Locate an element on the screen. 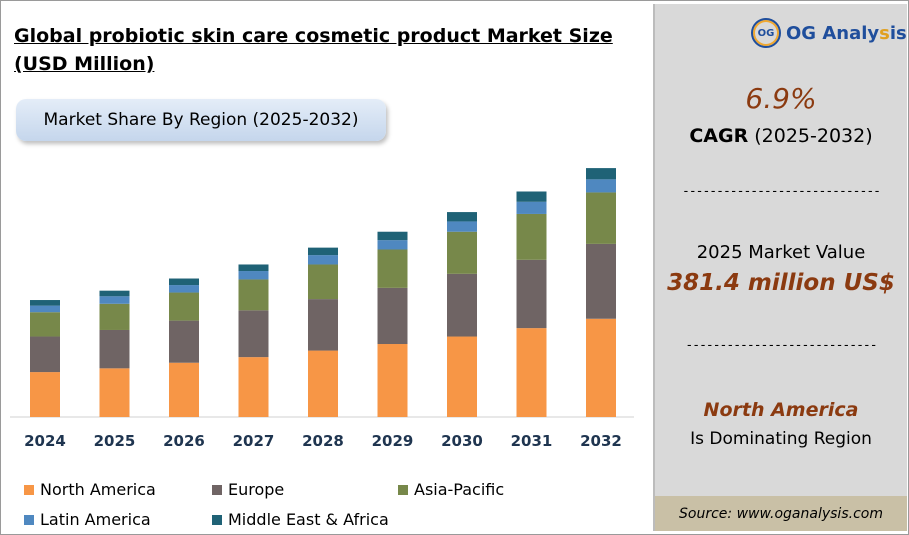 This screenshot has width=909, height=535. source-bar: Source: www.oganalysis.com is located at coordinates (781, 513).